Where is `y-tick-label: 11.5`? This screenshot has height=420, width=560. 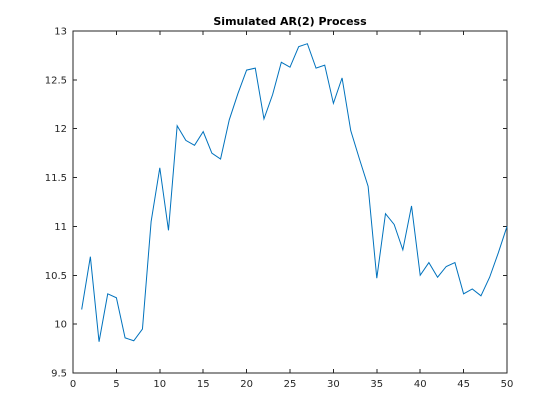 y-tick-label: 11.5 is located at coordinates (56, 178).